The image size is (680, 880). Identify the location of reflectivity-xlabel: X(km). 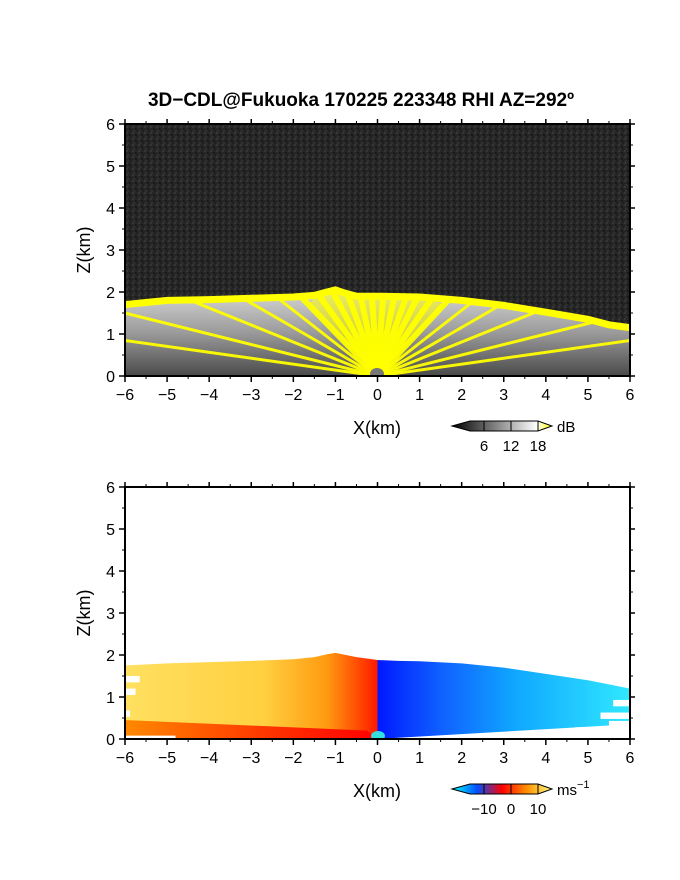
(377, 428).